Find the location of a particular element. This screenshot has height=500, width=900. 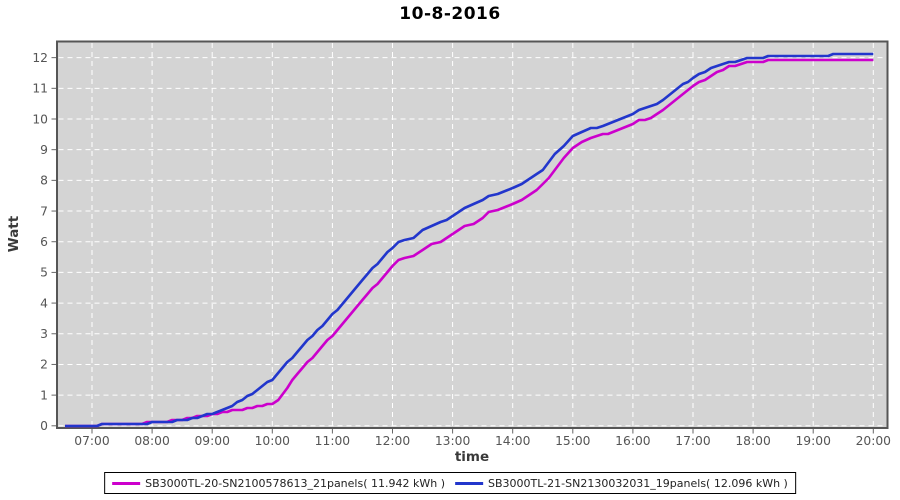

tick-label-x-15:00: 15:00 is located at coordinates (572, 441).